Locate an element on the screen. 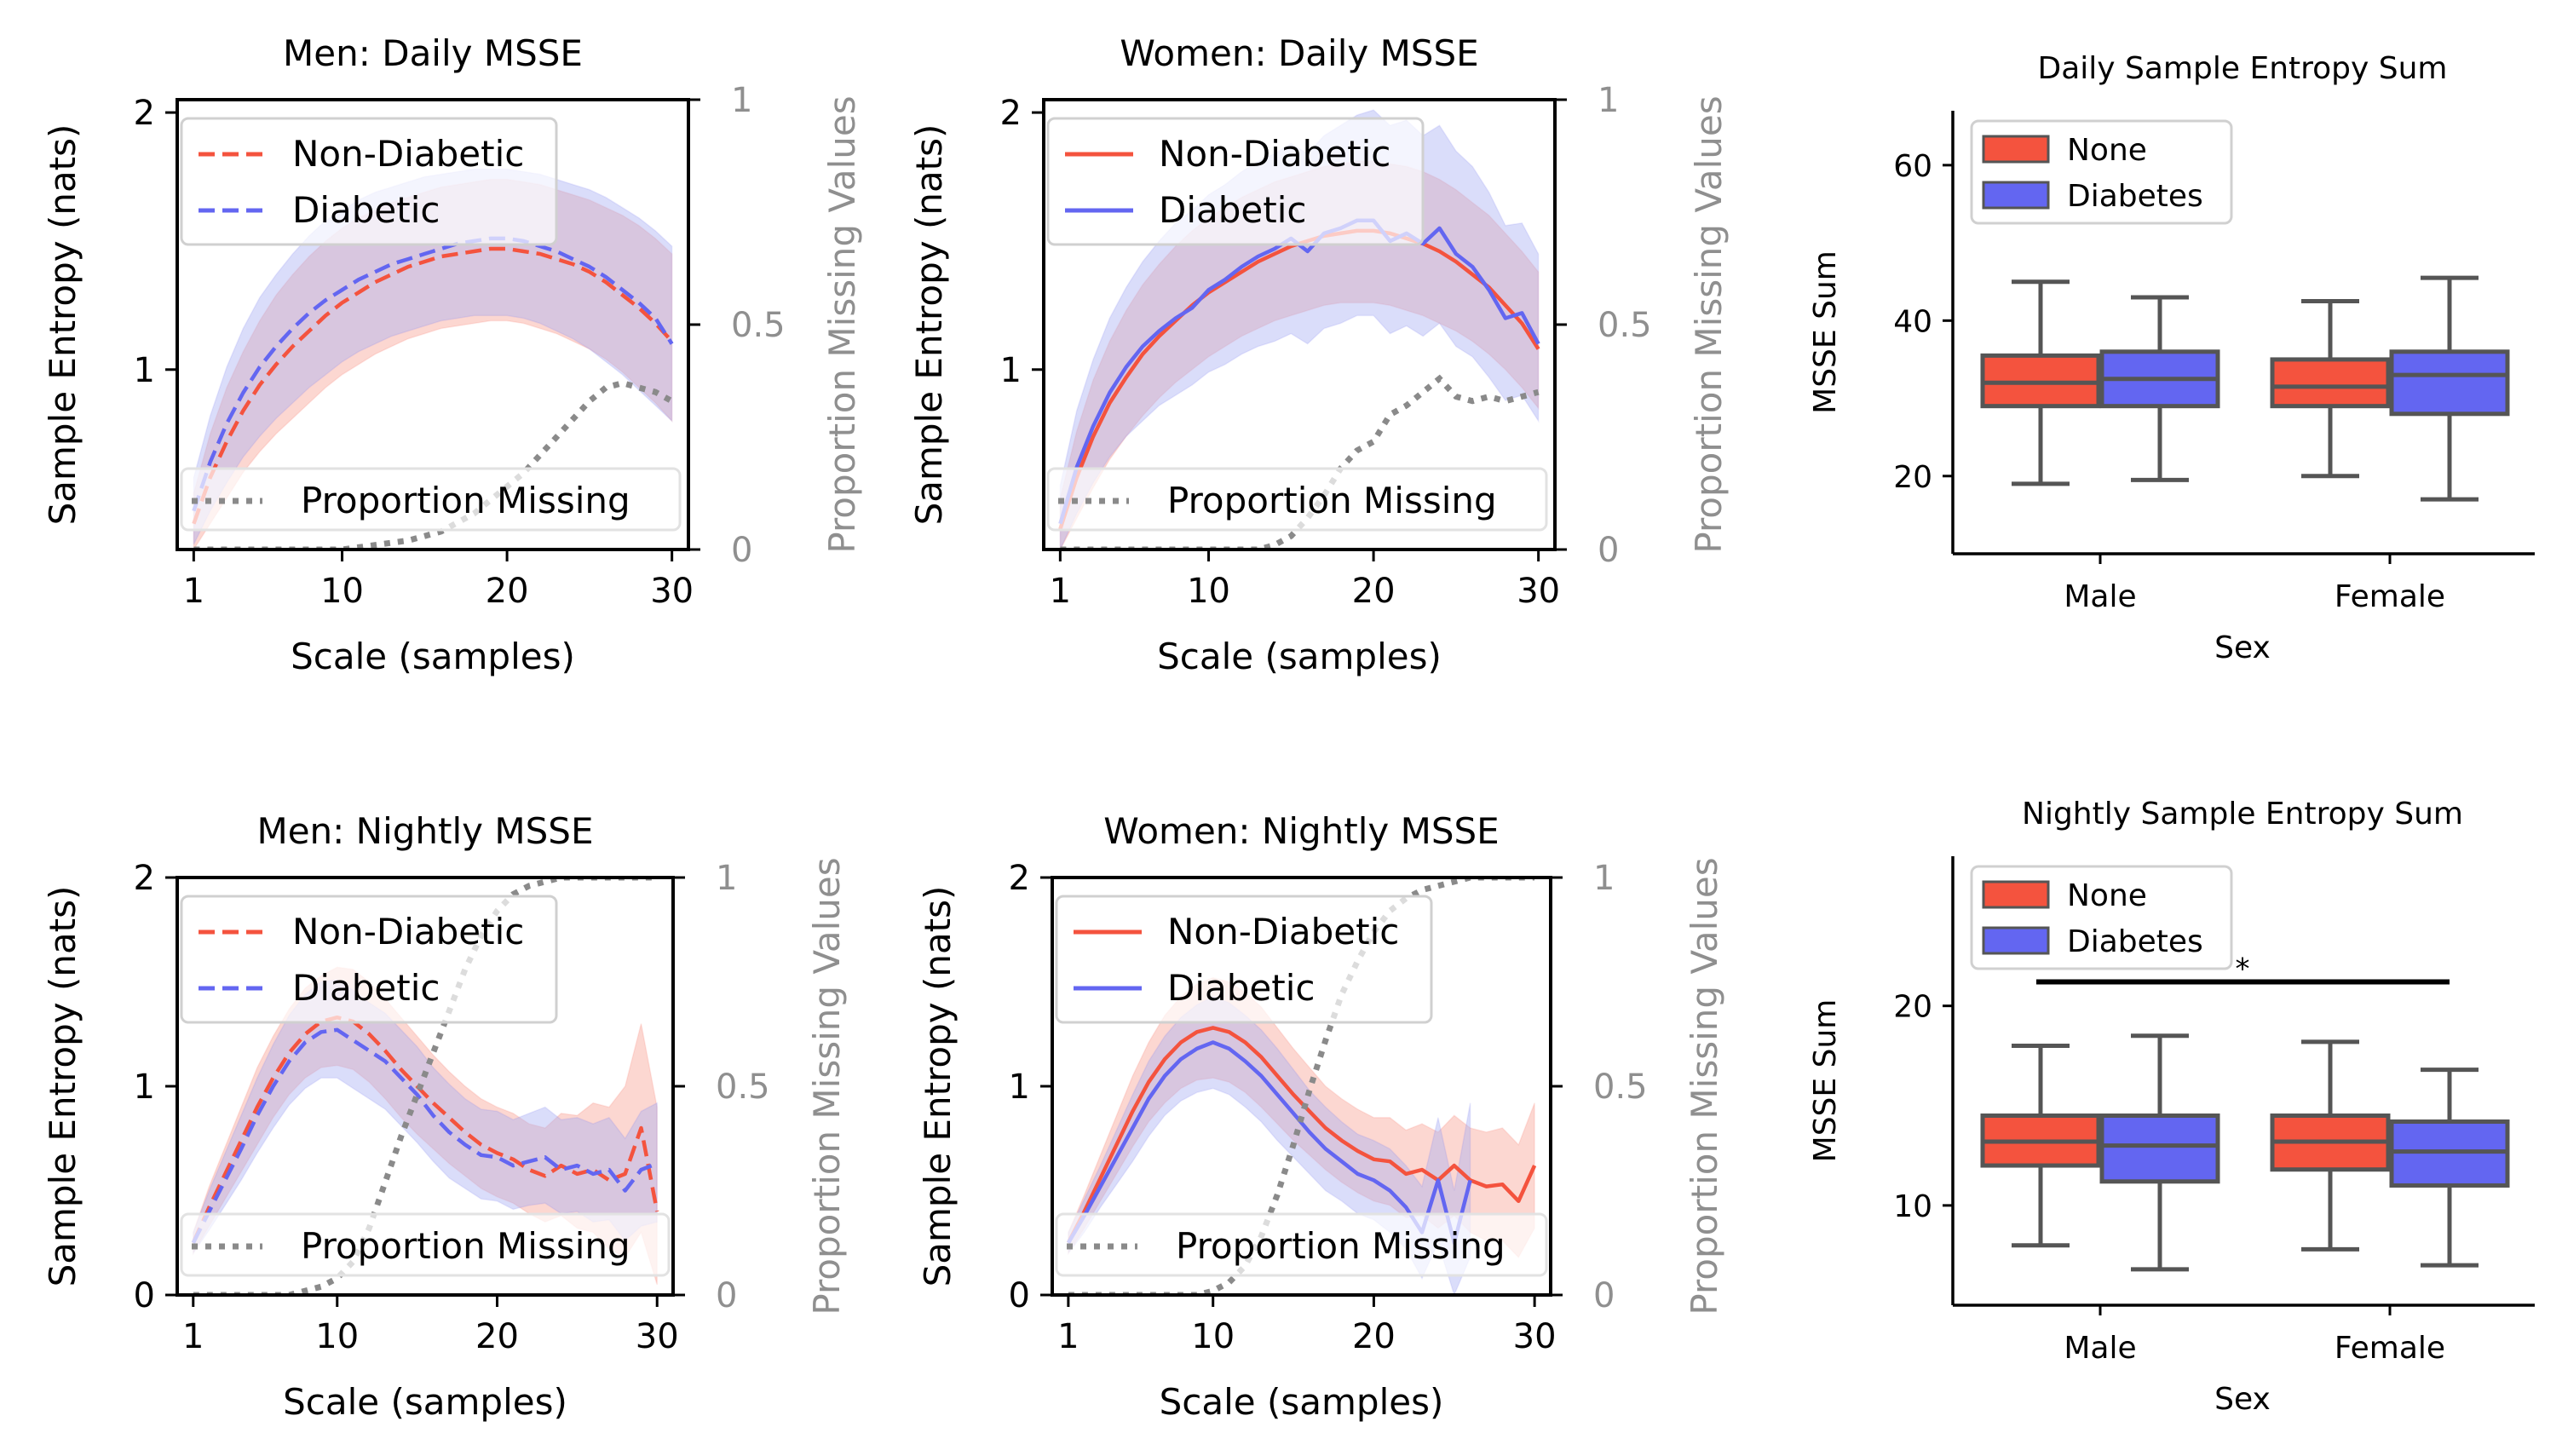 This screenshot has height=1456, width=2562. women-nightly-xtick-label: 30 is located at coordinates (1535, 1336).